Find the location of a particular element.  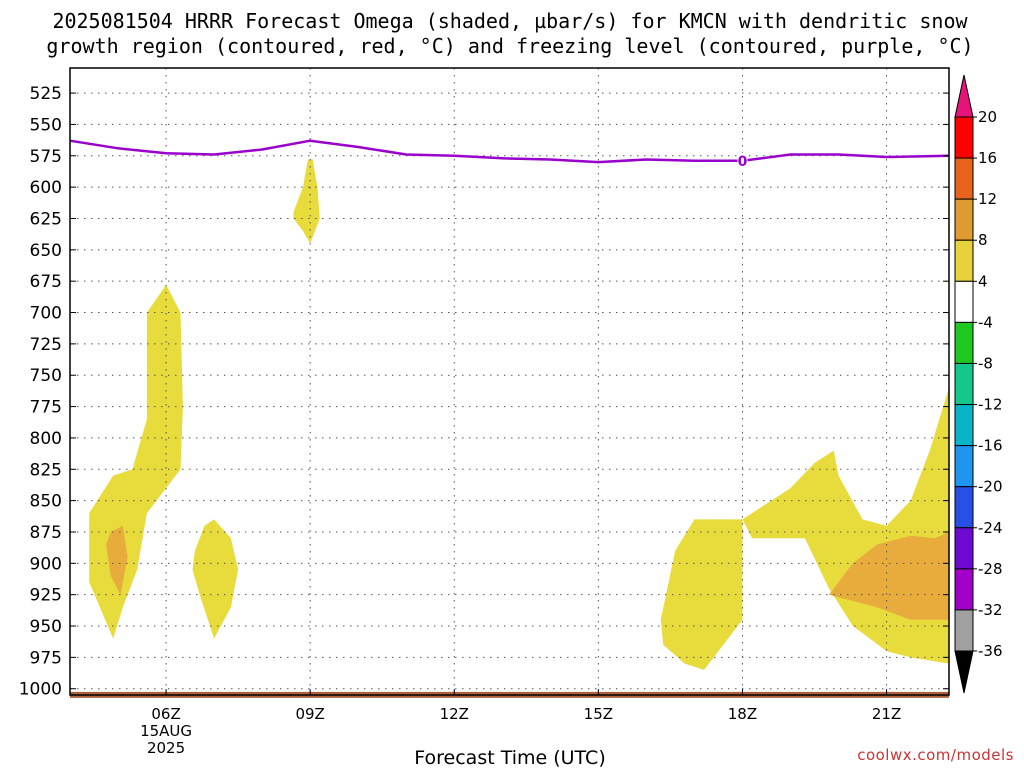

y-tick-label-900: 900 is located at coordinates (46, 564).